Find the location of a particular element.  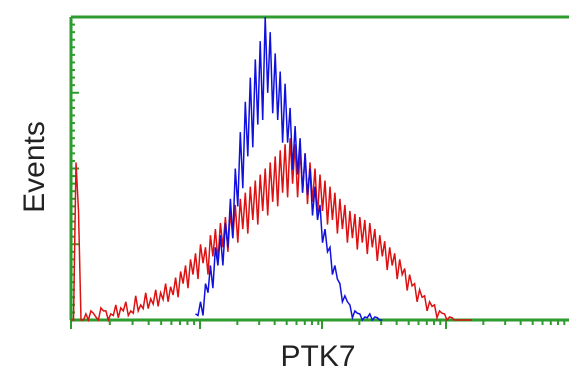

x-axis-label: PTK7 is located at coordinates (317, 356).